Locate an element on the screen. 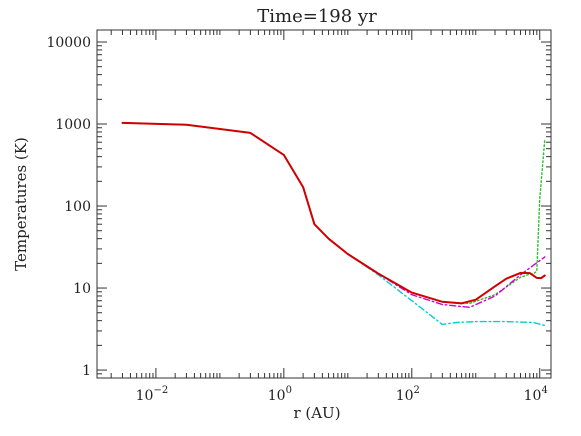  y-tick-label: 100 is located at coordinates (77, 207).